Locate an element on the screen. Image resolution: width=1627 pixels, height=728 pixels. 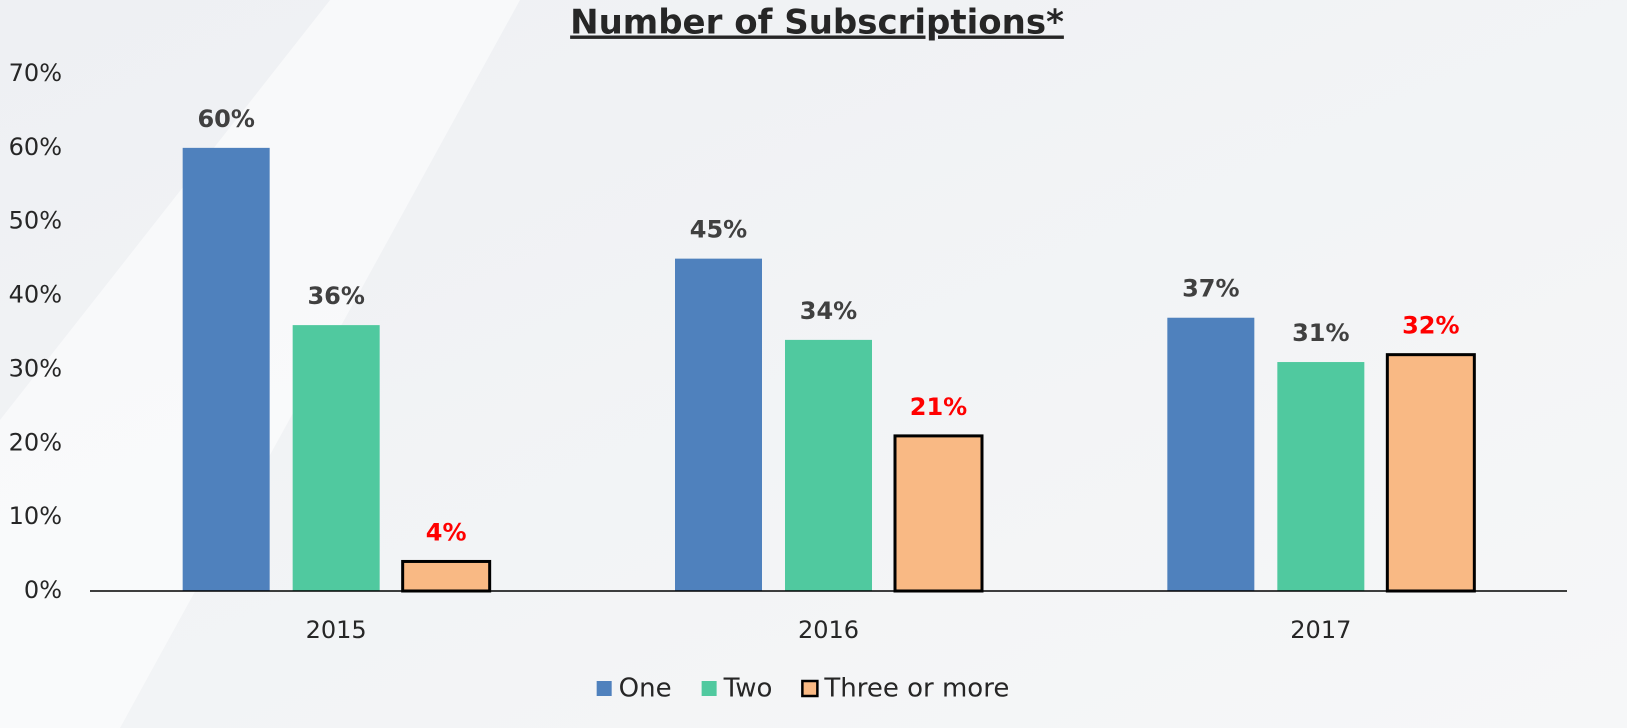
legend-item: Two is located at coordinates (737, 689).